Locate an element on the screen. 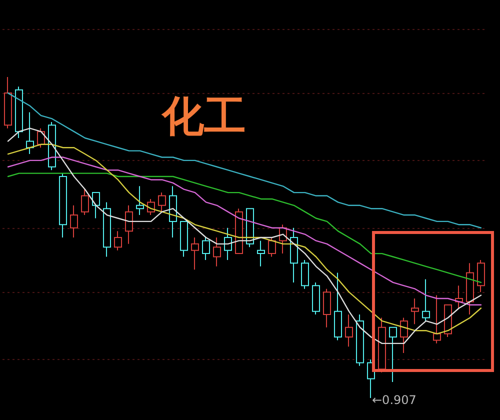 This screenshot has height=420, width=500. chart-title: 化工 is located at coordinates (203, 116).